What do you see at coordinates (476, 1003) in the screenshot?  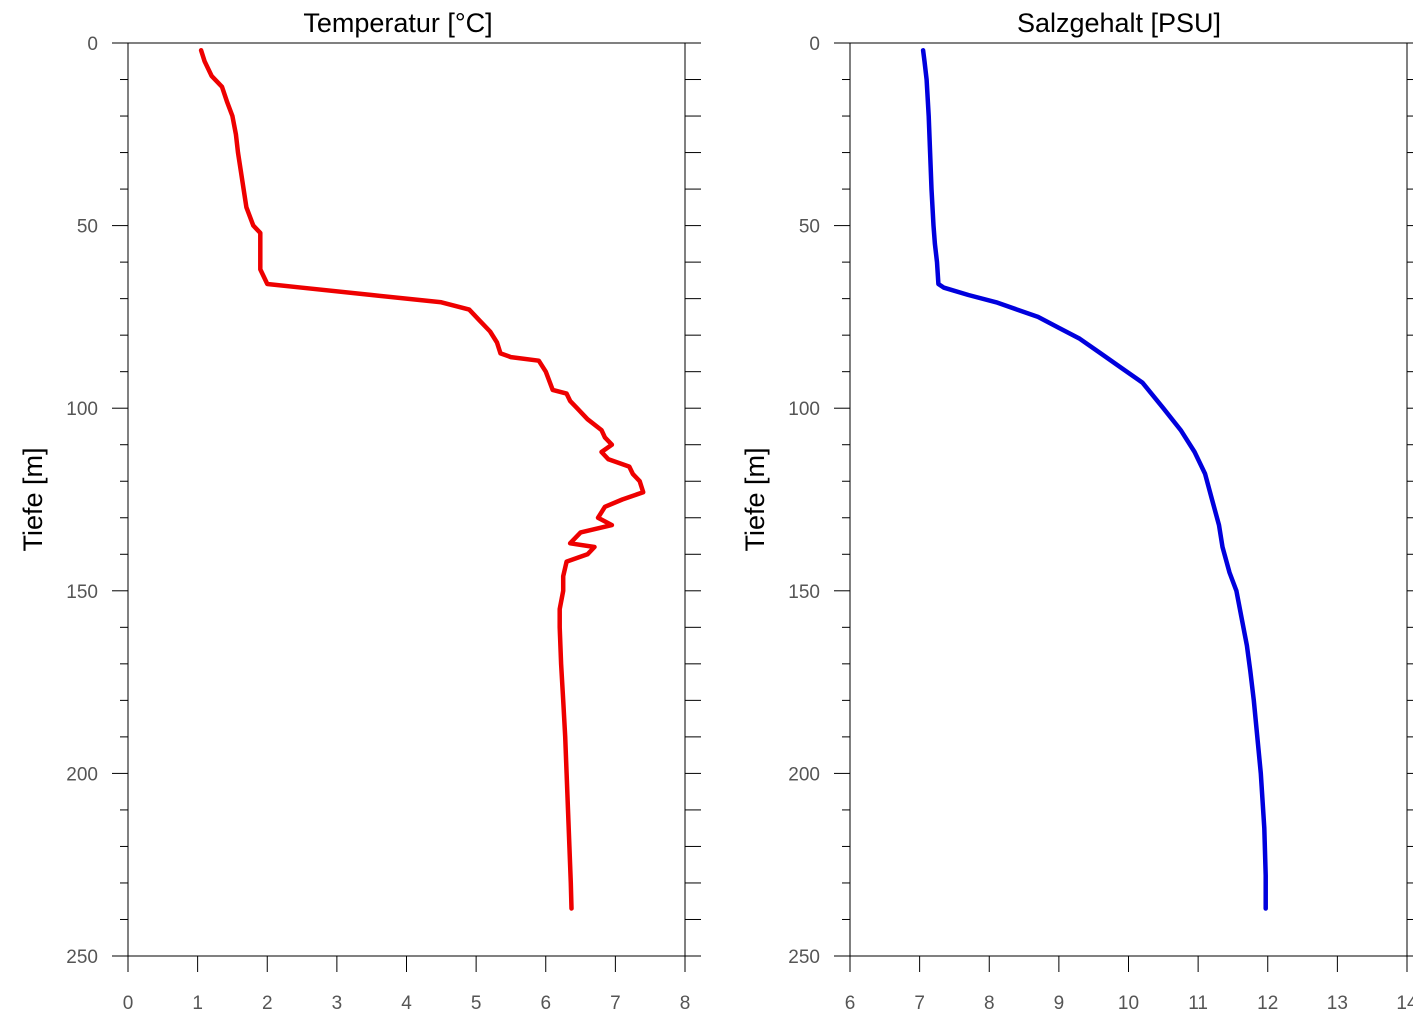 I see `x-tick-label: 5` at bounding box center [476, 1003].